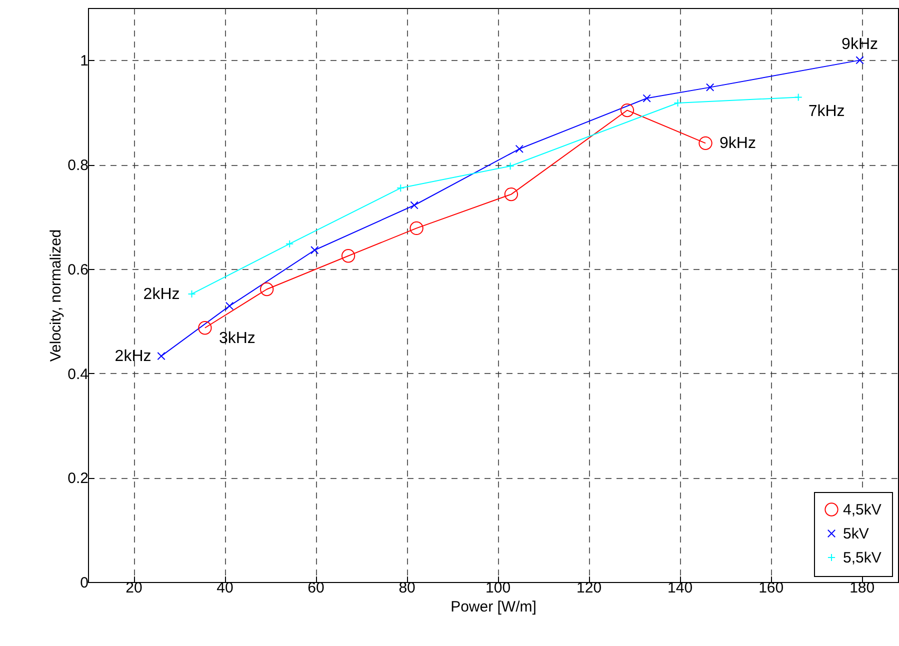 The width and height of the screenshot is (899, 646). What do you see at coordinates (826, 111) in the screenshot?
I see `annotation: 7kHz` at bounding box center [826, 111].